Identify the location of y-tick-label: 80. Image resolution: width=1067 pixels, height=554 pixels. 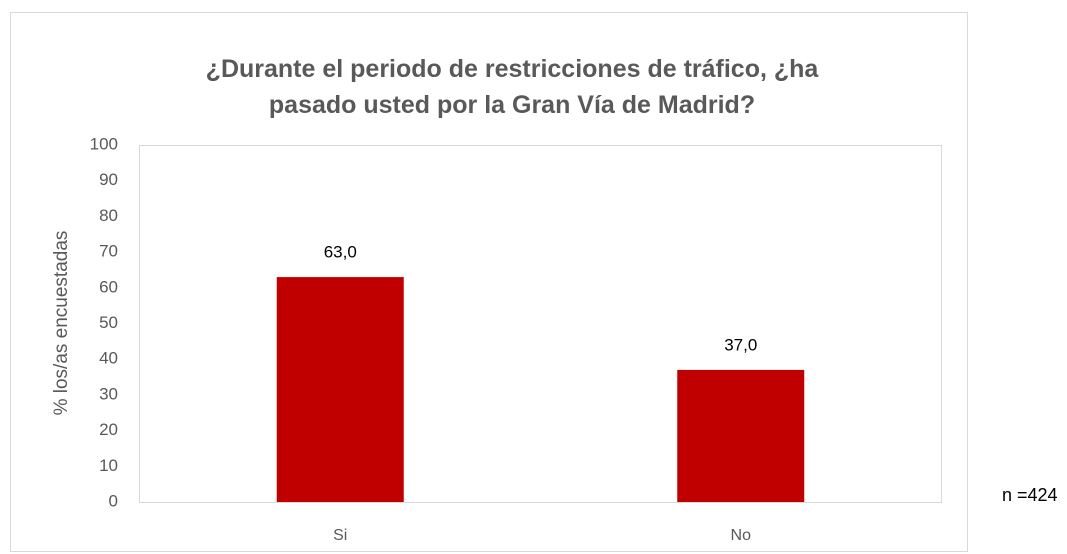
(108, 215).